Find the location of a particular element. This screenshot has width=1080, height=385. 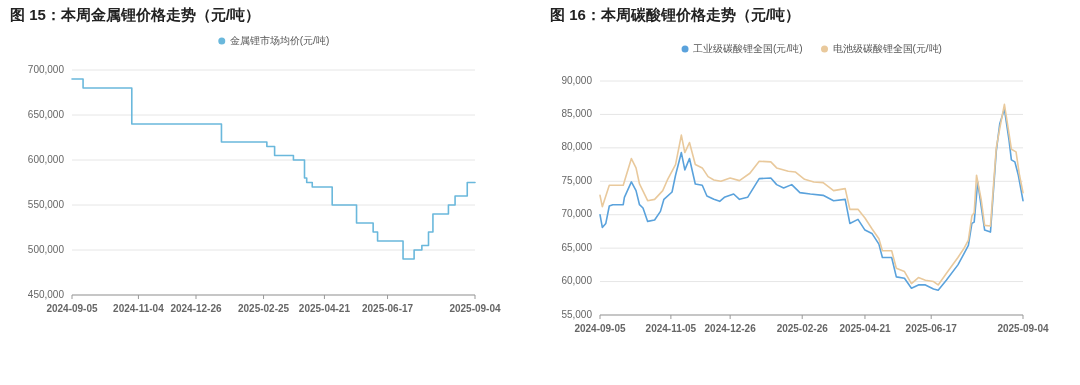

y-tick-label: 550,000 is located at coordinates (46, 204).